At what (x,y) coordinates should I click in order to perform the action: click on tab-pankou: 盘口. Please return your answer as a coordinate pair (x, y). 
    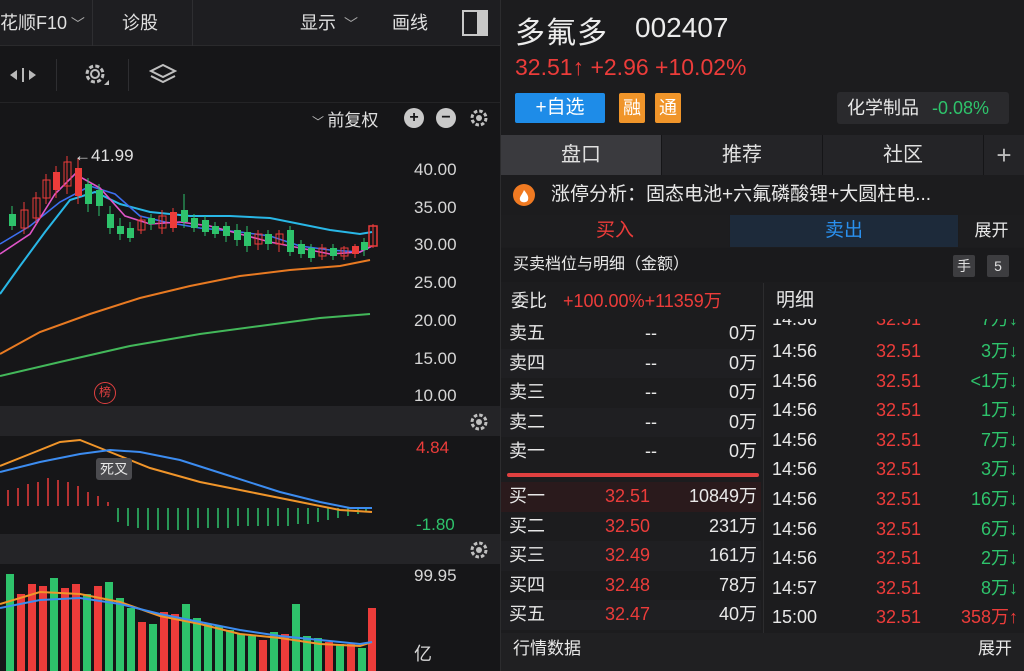
    Looking at the image, I should click on (581, 155).